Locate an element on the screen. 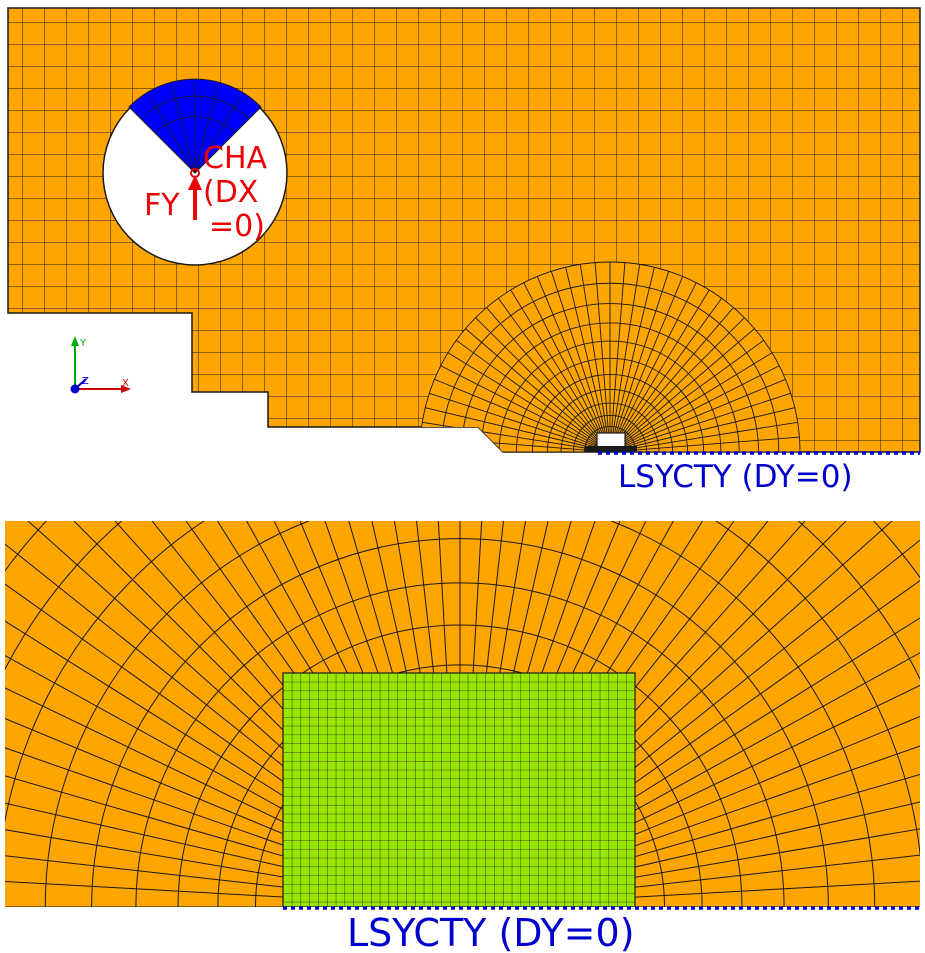 The image size is (925, 953). symmetry-label-top: LSYCTY (DY=0) is located at coordinates (735, 477).